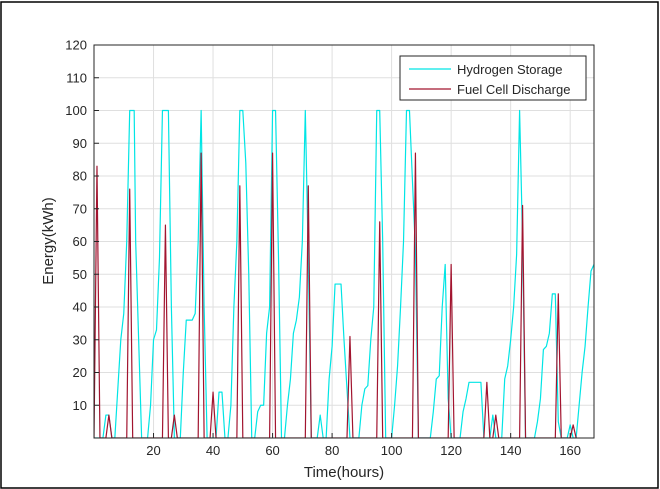  What do you see at coordinates (48, 241) in the screenshot?
I see `y-axis-title: Energy(kWh)` at bounding box center [48, 241].